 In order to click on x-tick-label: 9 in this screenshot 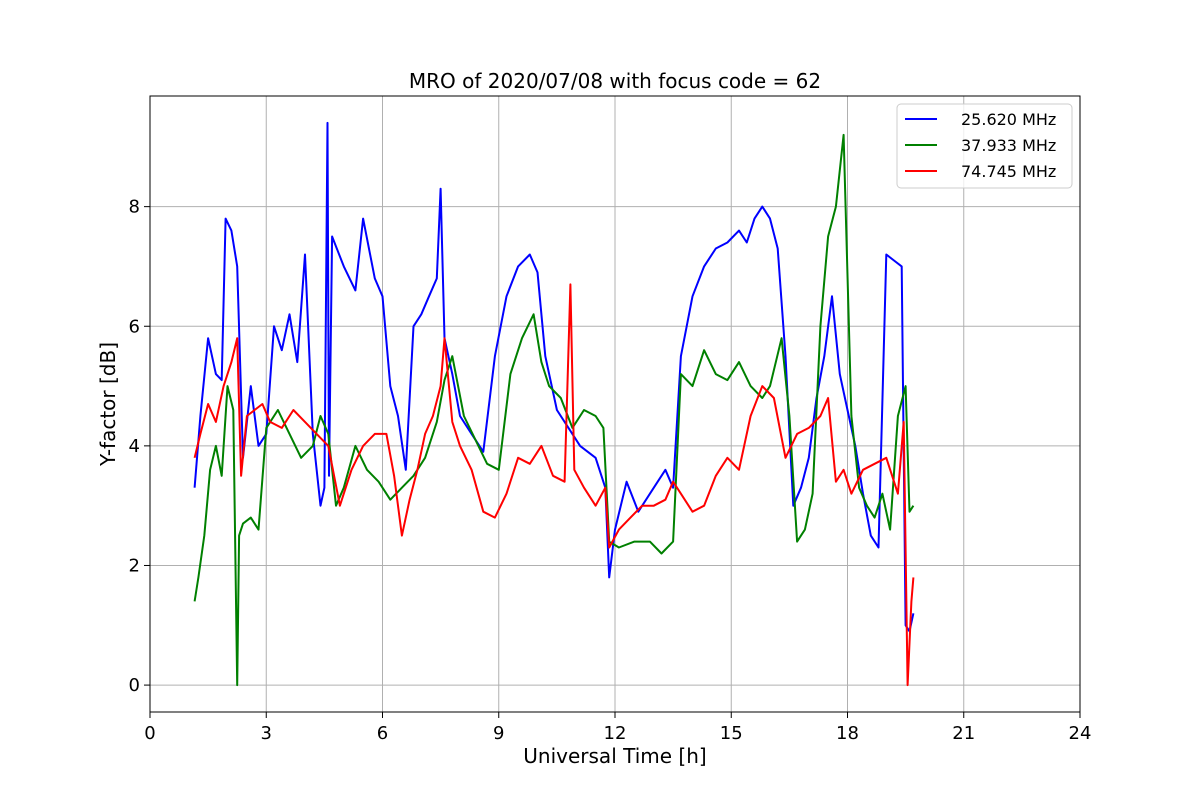, I will do `click(498, 733)`.